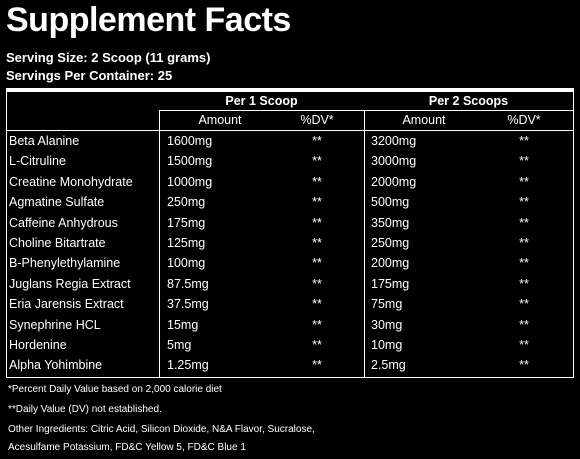 The height and width of the screenshot is (459, 580). What do you see at coordinates (188, 365) in the screenshot?
I see `amount-per-1-scoop: 1.25mg` at bounding box center [188, 365].